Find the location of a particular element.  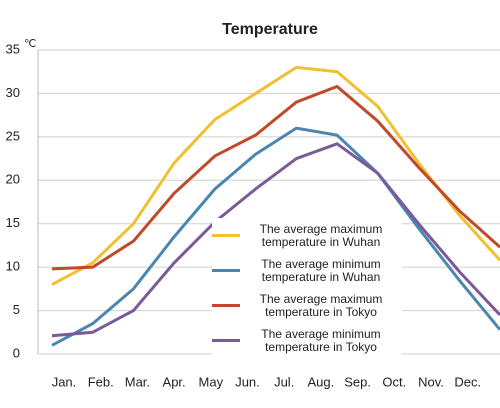

legend-item: The average maximum temperature in Tokyo is located at coordinates (307, 305).